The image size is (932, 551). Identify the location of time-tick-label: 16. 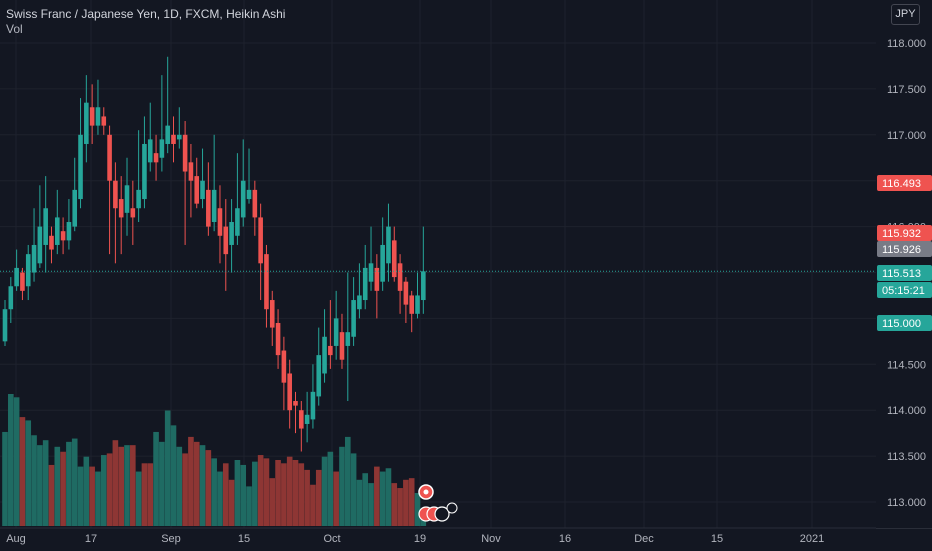
(565, 539).